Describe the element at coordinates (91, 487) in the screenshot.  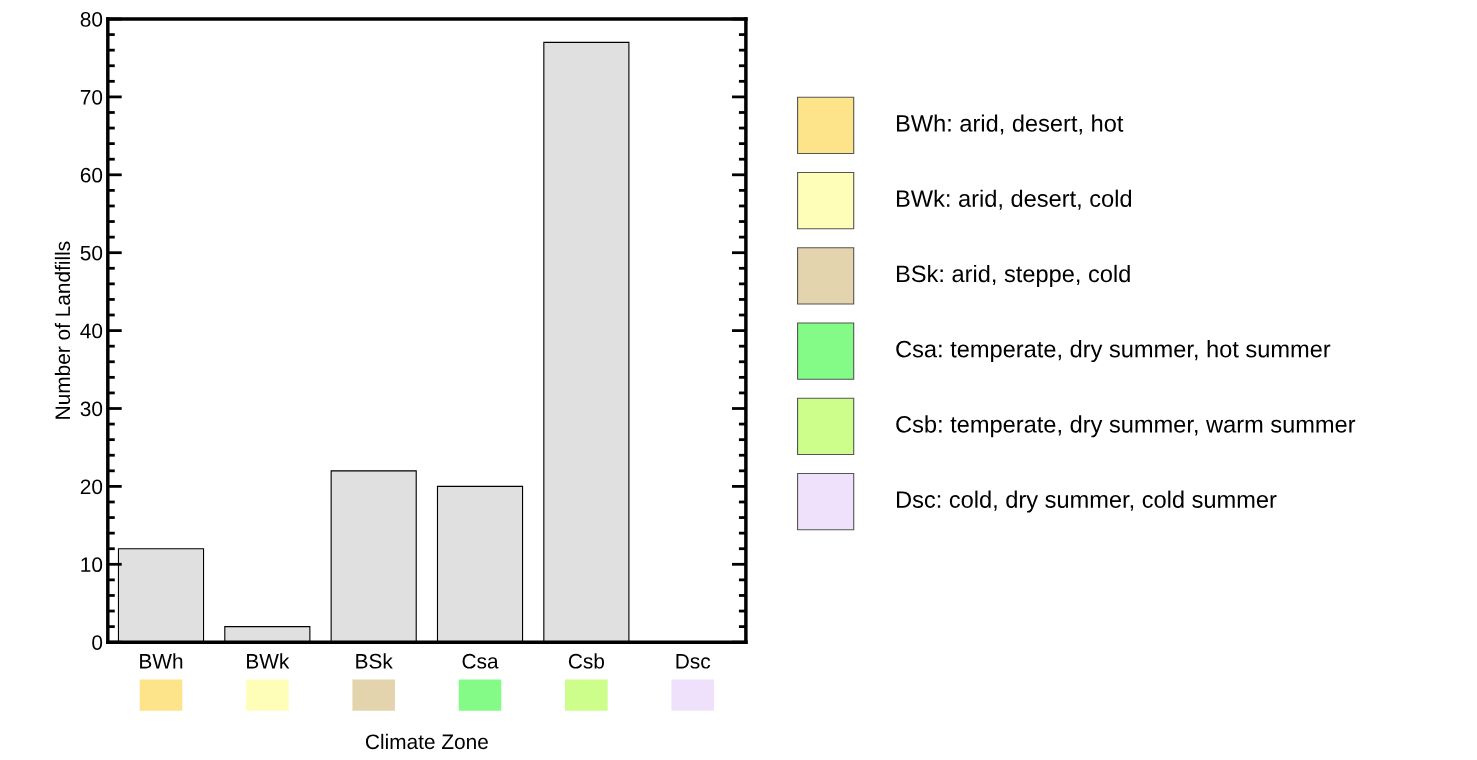
I see `y-tick-label: 20` at that location.